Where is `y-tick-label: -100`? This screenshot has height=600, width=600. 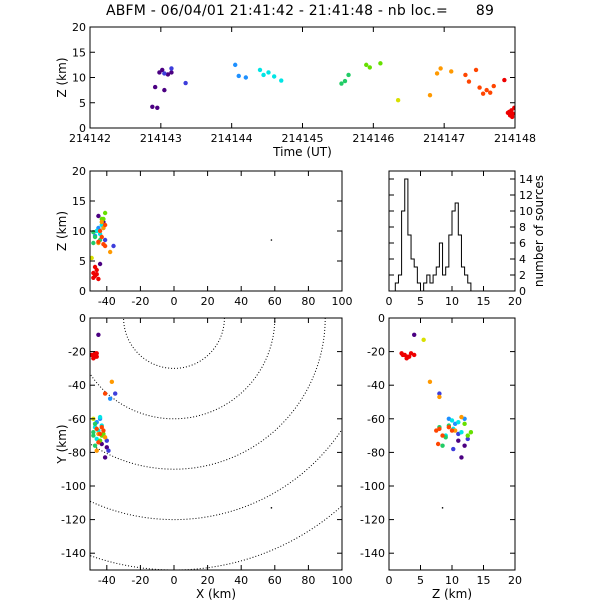
y-tick-label: -100 is located at coordinates (372, 486).